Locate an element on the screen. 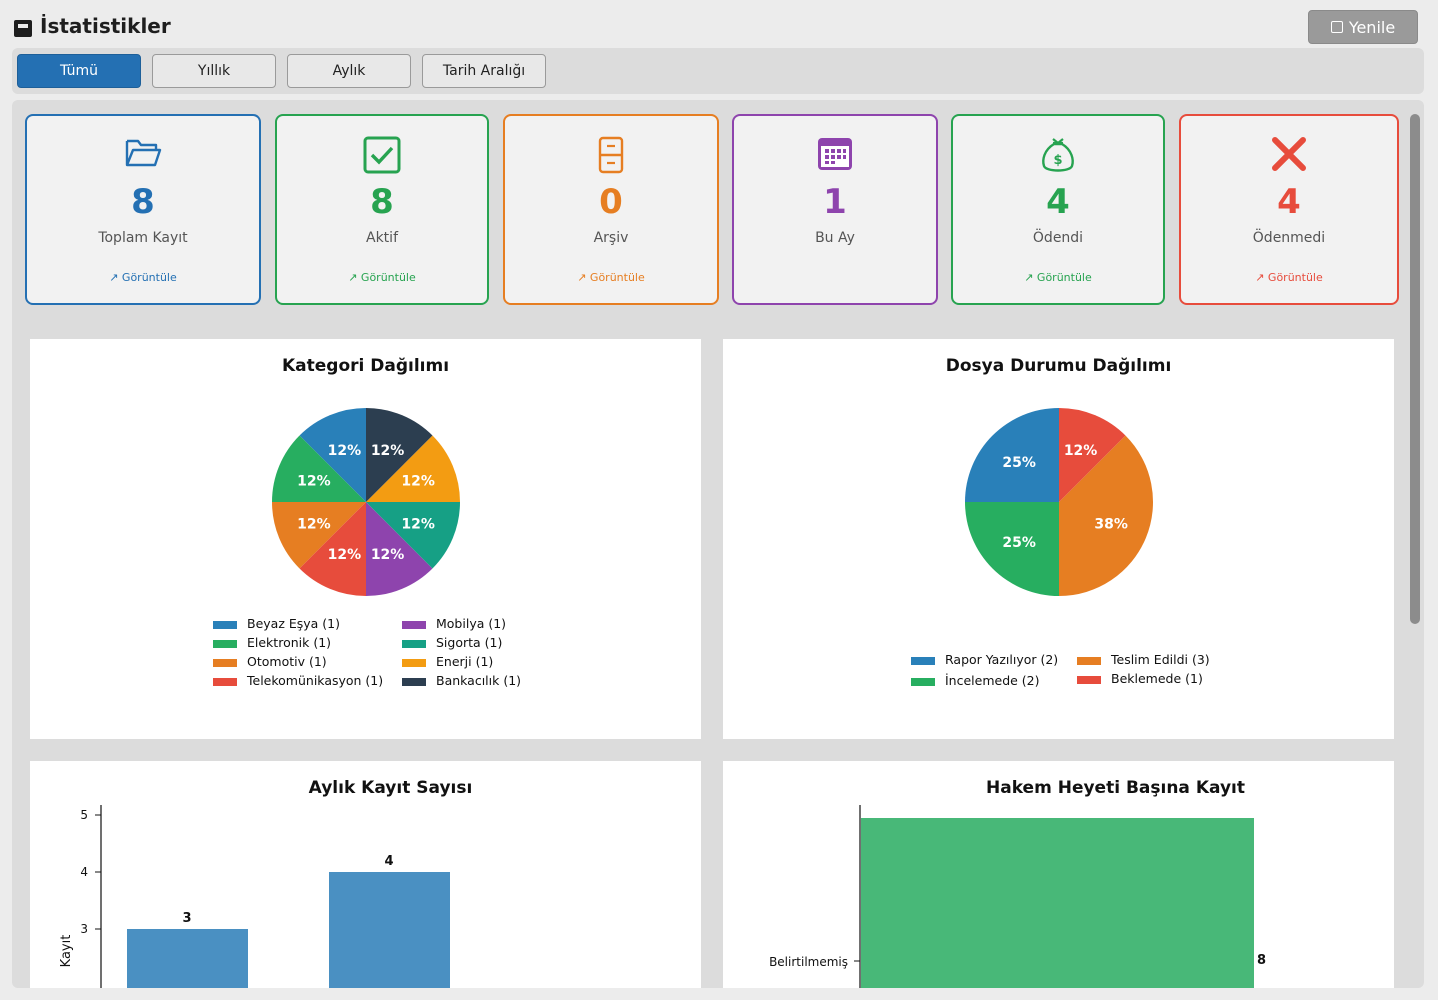 The width and height of the screenshot is (1438, 1000). legend-label: Enerji (1) is located at coordinates (465, 661).